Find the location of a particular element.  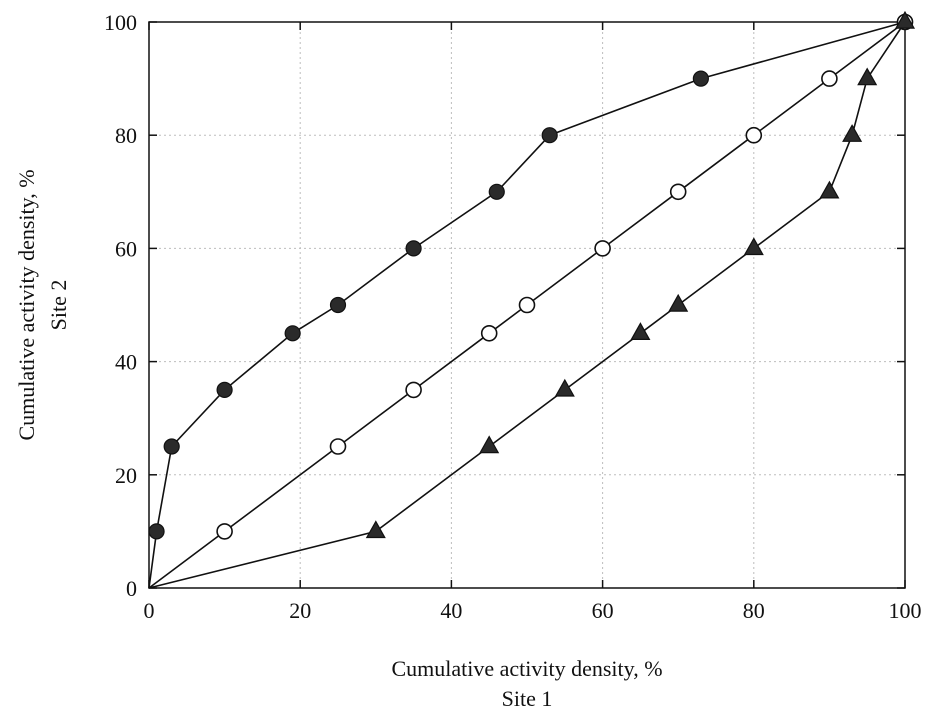

x-tick-label: 60 is located at coordinates (603, 610).